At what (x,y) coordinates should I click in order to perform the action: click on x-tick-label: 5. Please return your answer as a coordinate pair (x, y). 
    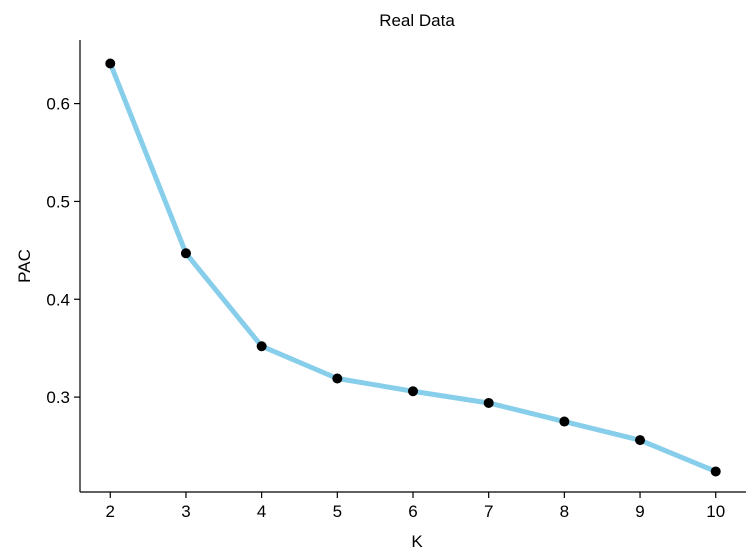
    Looking at the image, I should click on (337, 511).